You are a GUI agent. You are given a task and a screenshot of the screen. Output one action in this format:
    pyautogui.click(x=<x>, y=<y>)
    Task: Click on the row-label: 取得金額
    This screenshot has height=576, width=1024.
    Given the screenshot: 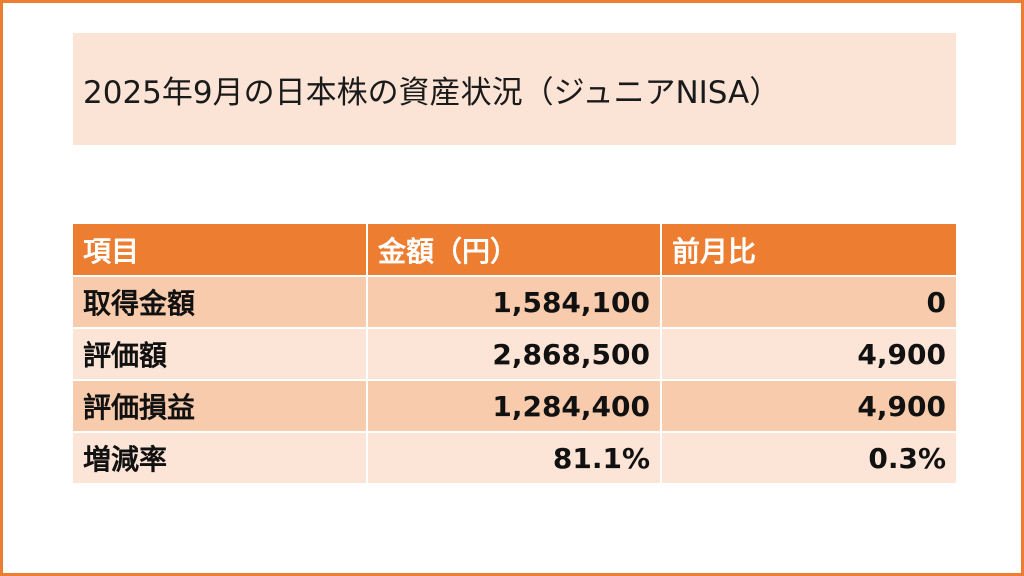 What is the action you would take?
    pyautogui.click(x=220, y=302)
    